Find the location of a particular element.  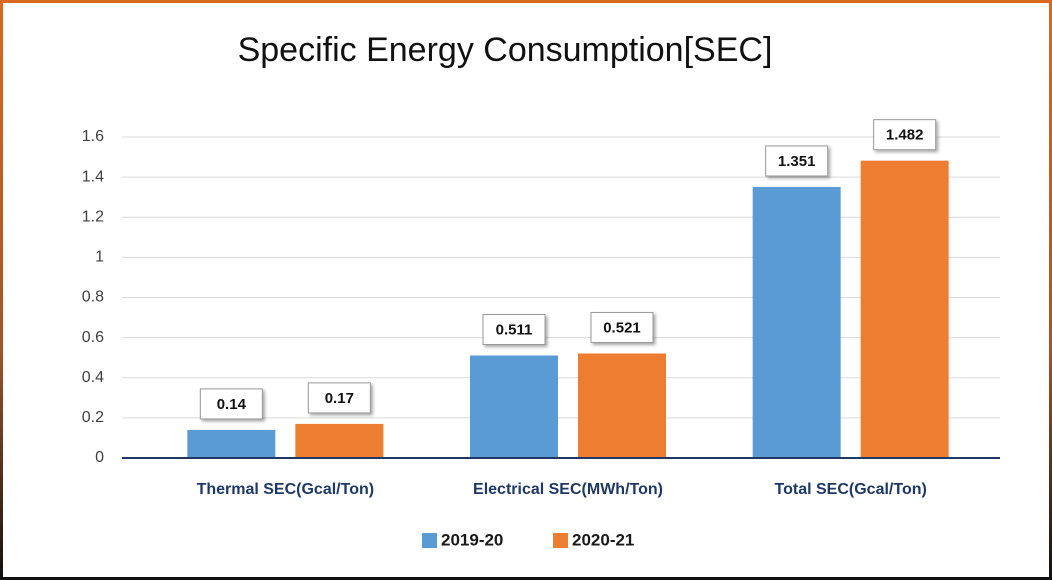

x-tick-label: Thermal SEC(Gcal/Ton) is located at coordinates (286, 489).